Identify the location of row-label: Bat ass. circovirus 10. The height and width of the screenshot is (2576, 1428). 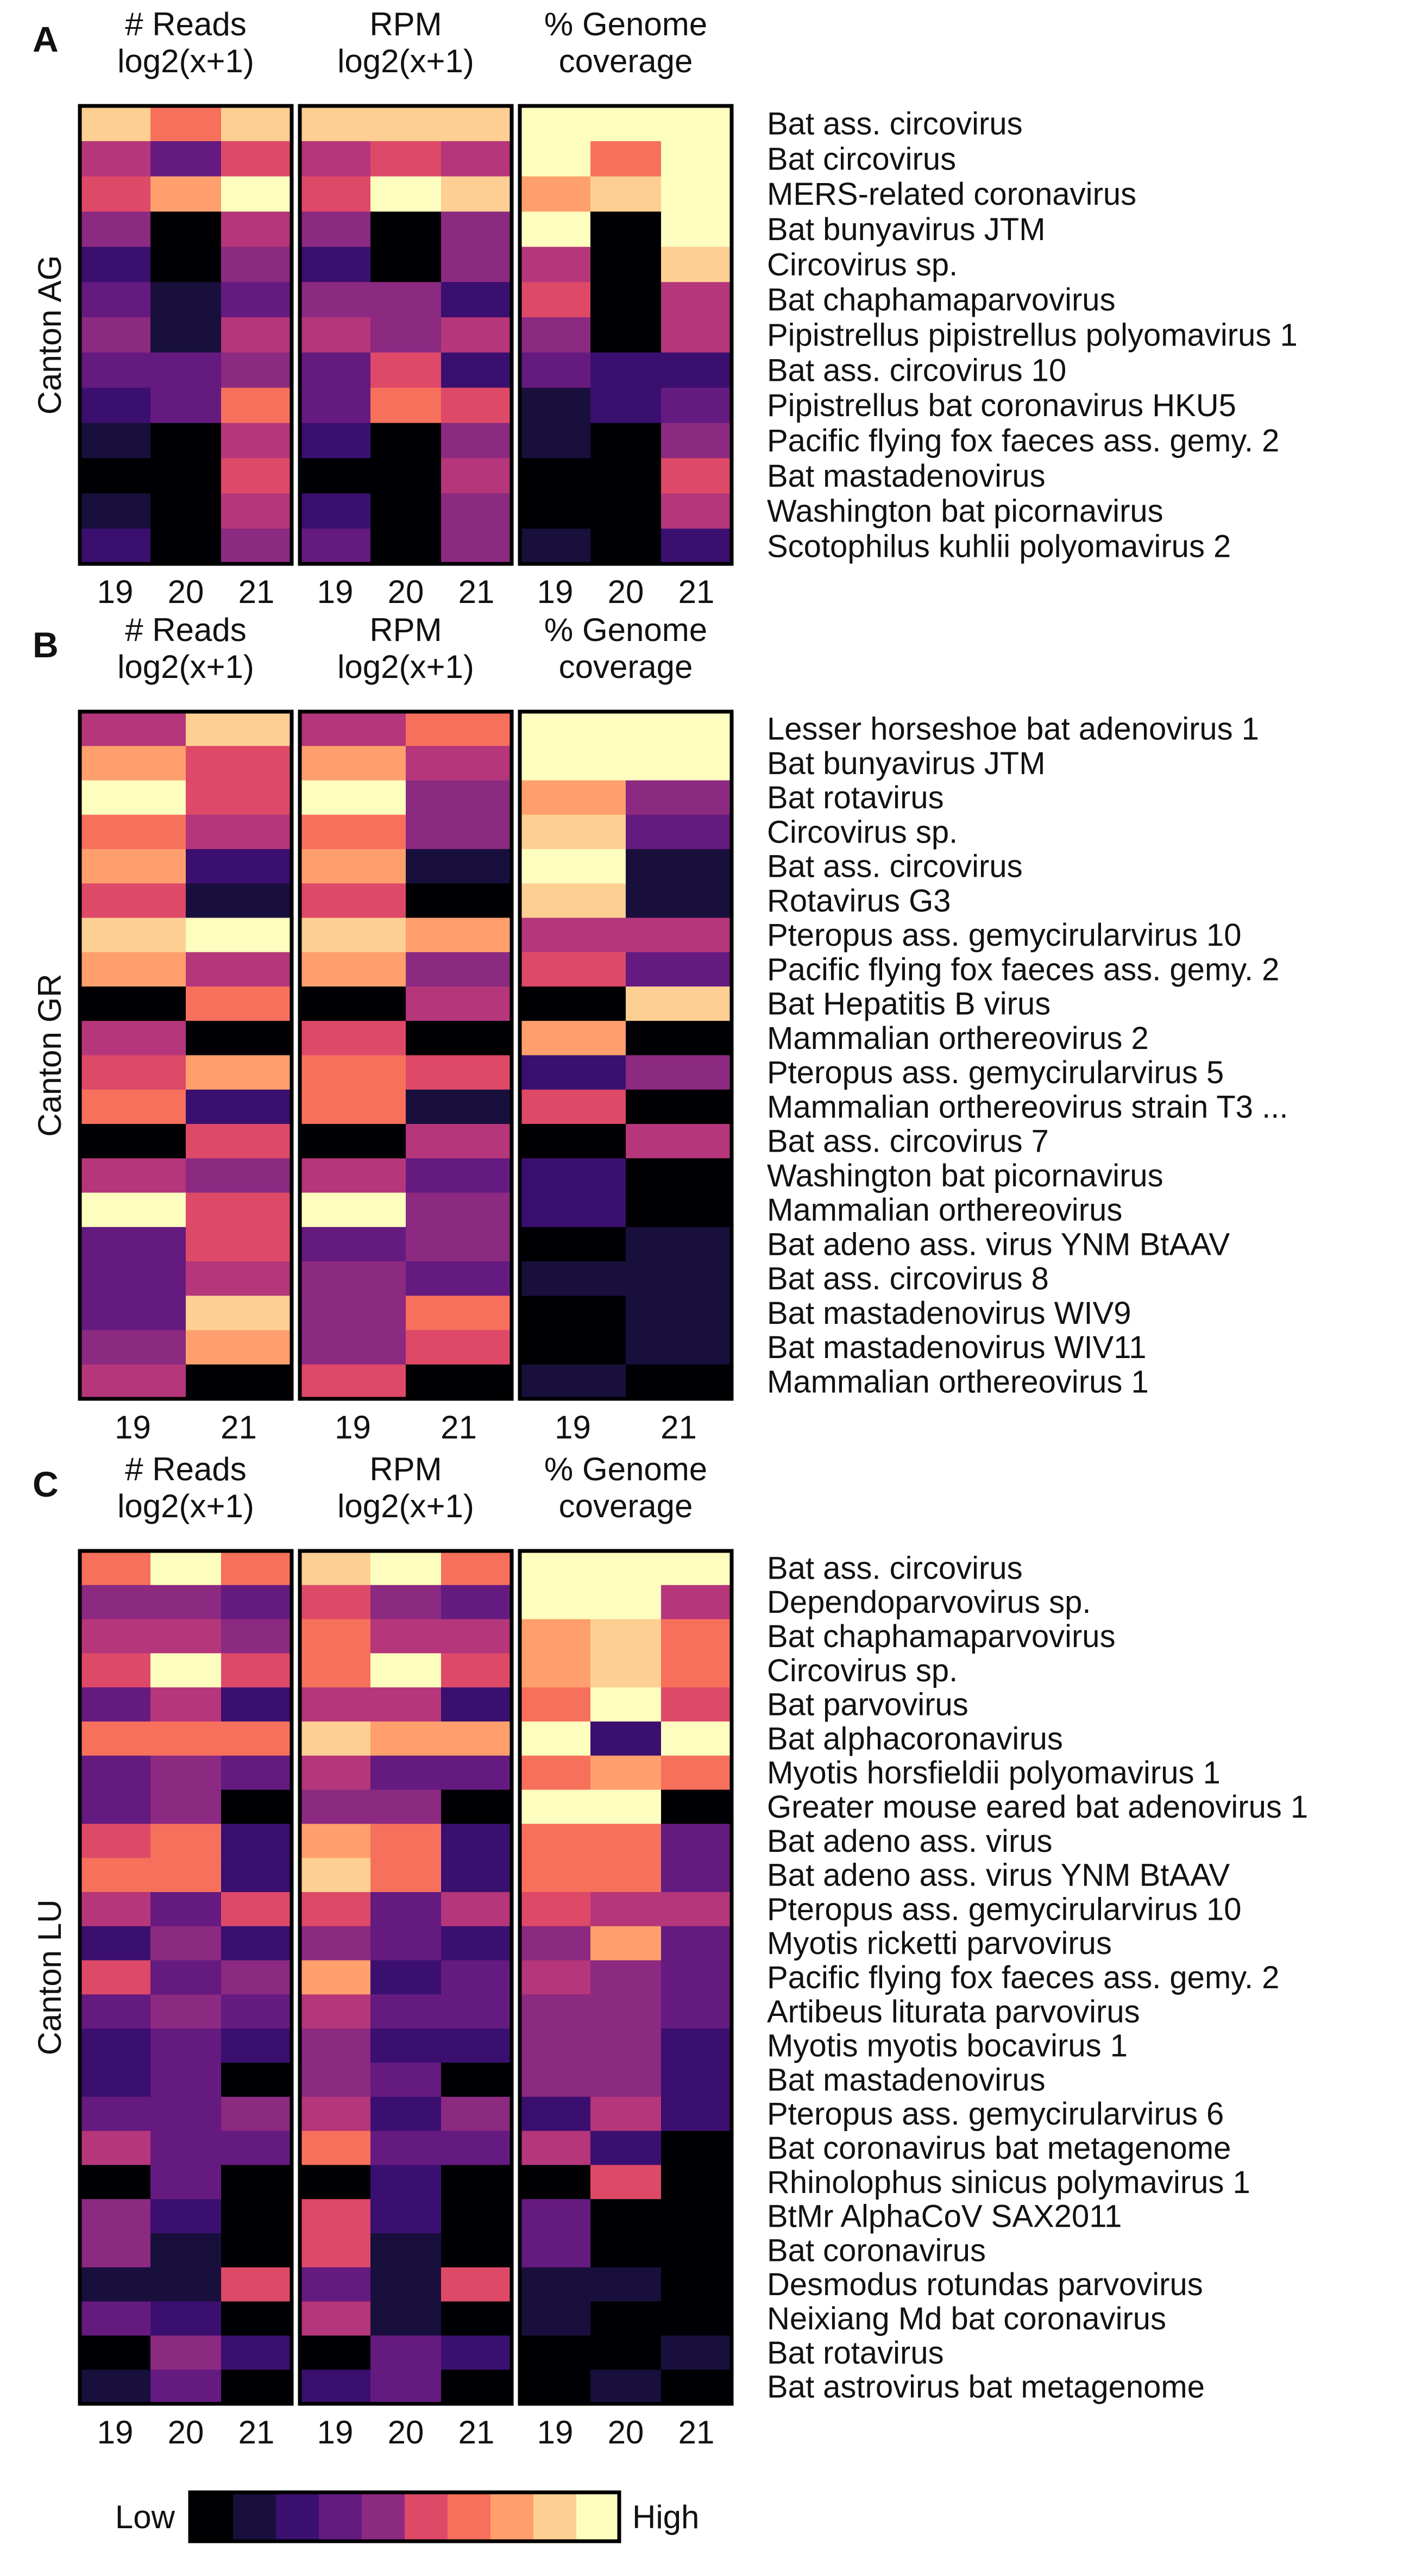
(916, 370).